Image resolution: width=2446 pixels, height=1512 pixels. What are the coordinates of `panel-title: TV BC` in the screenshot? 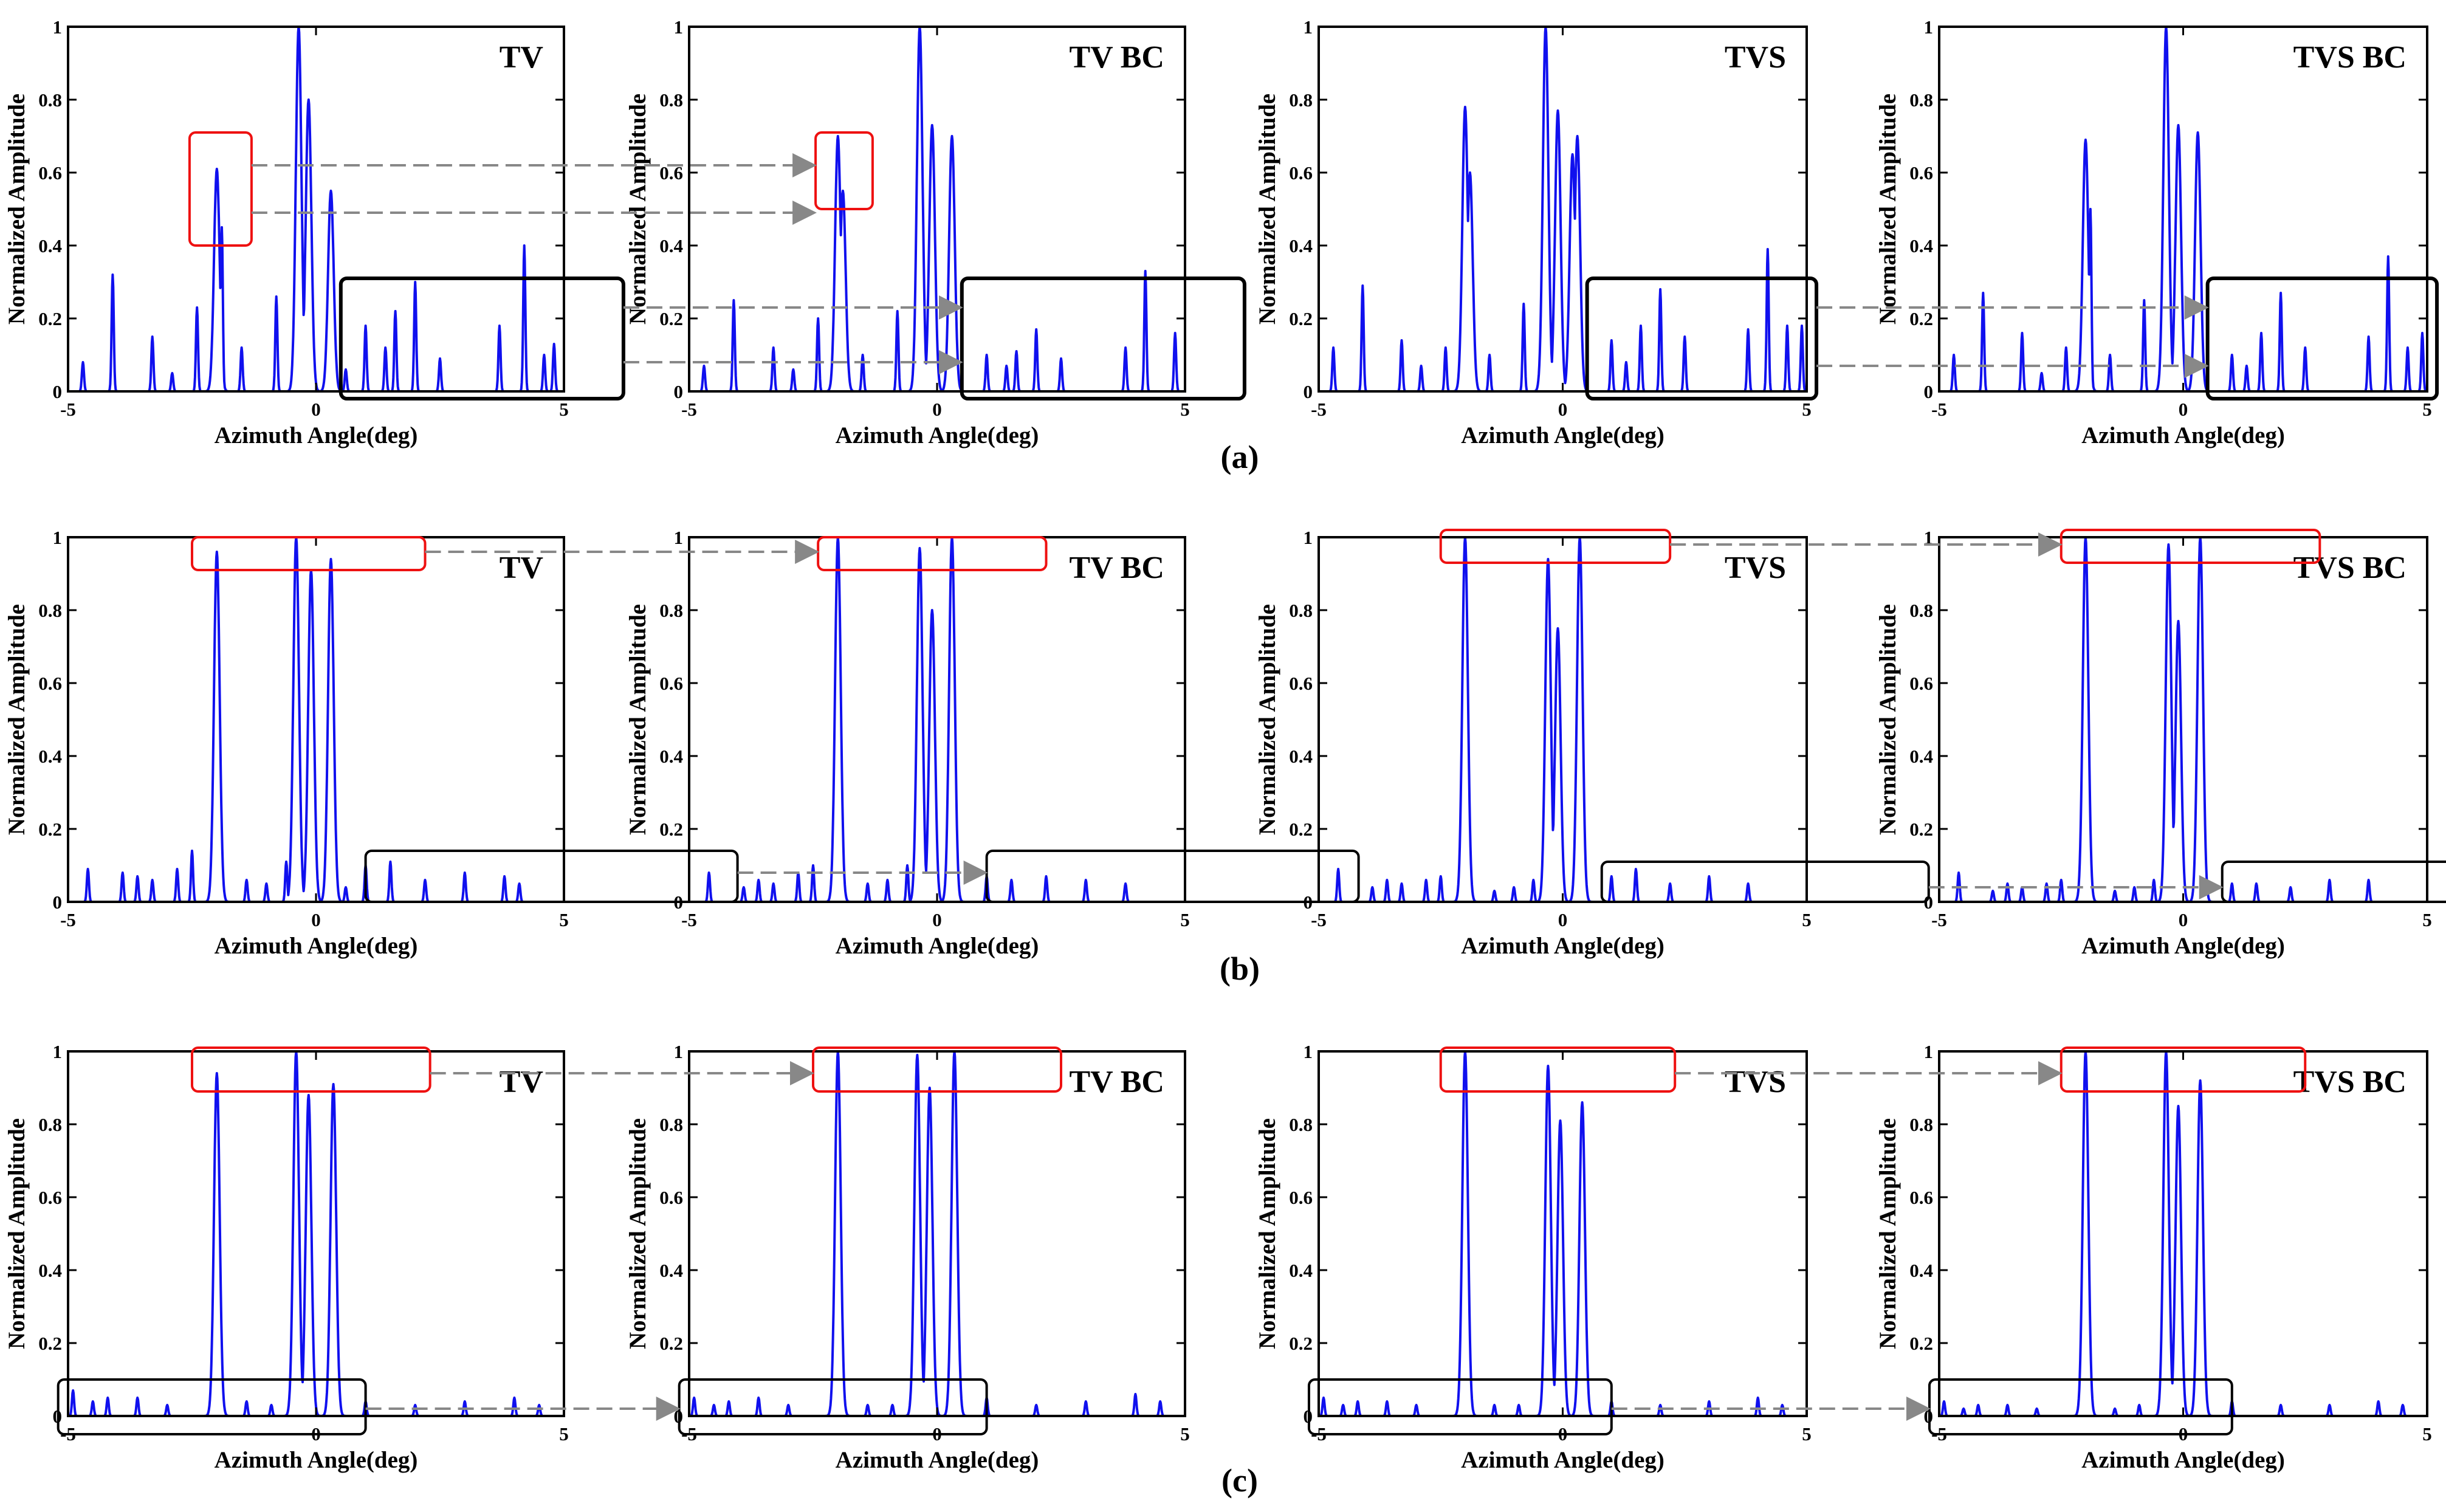 It's located at (1117, 58).